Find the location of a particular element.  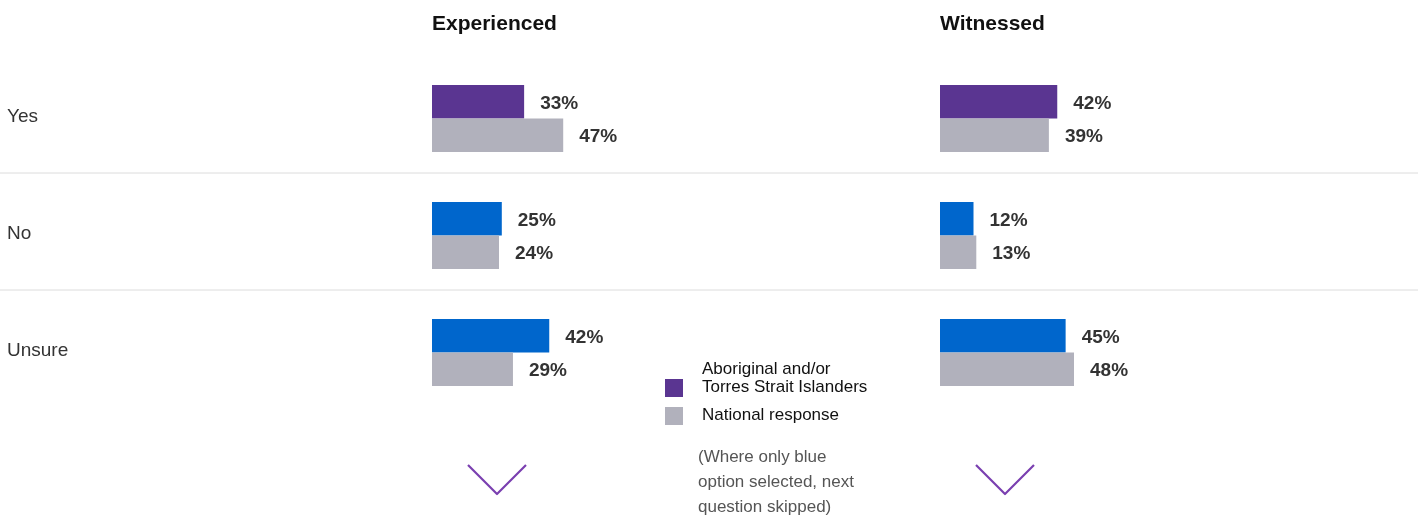

legend-label: Aboriginal and/or Torres Strait Islanders is located at coordinates (785, 377).